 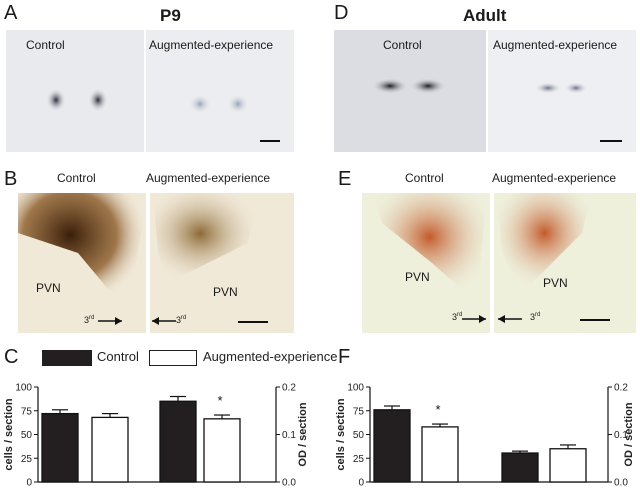 What do you see at coordinates (225, 292) in the screenshot?
I see `panel-b-pvn-right: PVN` at bounding box center [225, 292].